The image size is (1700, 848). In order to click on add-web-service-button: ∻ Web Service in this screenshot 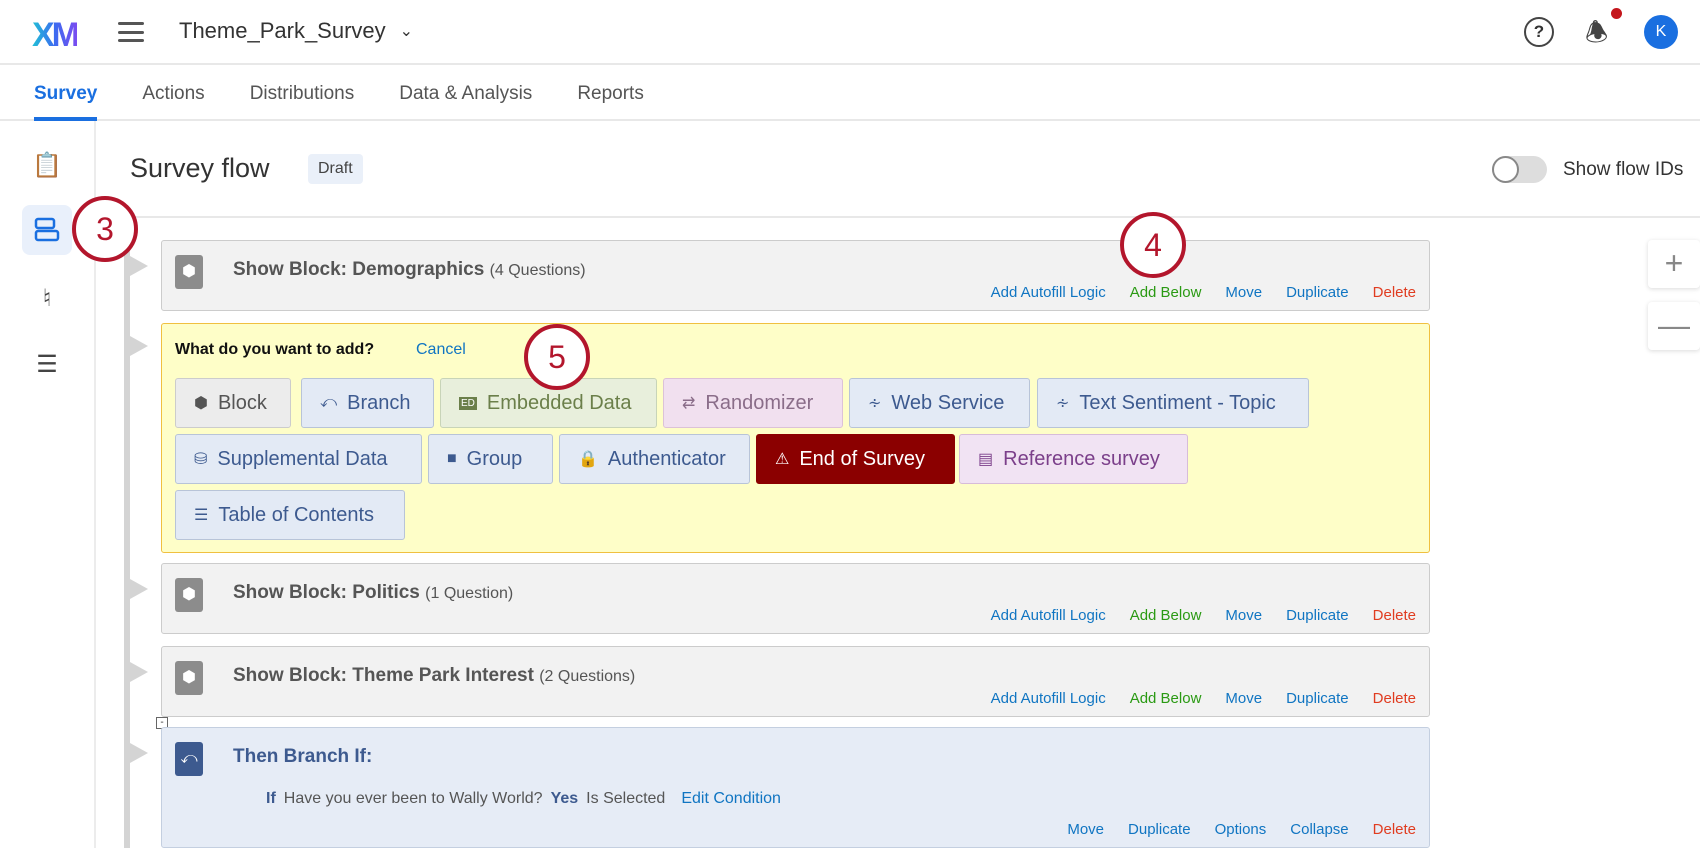, I will do `click(939, 403)`.